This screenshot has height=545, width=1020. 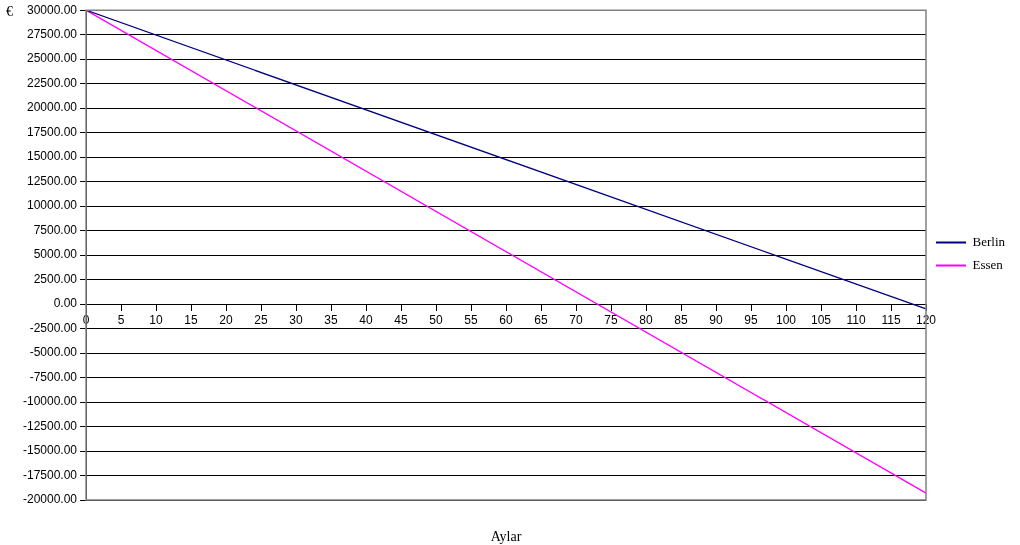 What do you see at coordinates (52, 205) in the screenshot?
I see `y-tick-label: 10000.00` at bounding box center [52, 205].